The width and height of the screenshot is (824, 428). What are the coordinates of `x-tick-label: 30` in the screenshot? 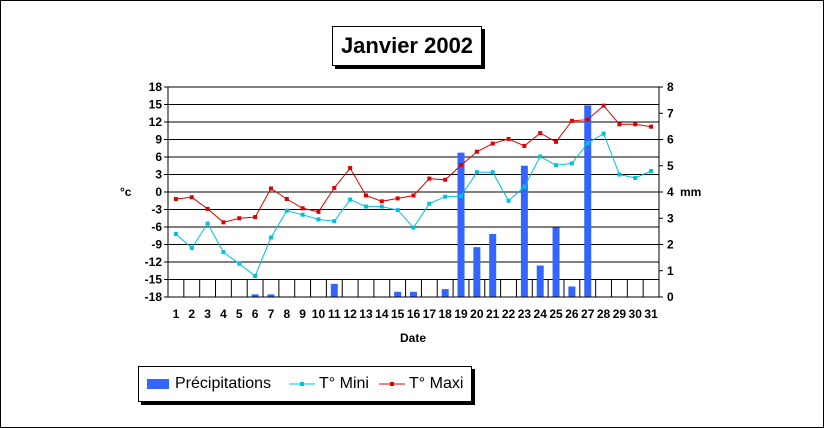 It's located at (636, 314).